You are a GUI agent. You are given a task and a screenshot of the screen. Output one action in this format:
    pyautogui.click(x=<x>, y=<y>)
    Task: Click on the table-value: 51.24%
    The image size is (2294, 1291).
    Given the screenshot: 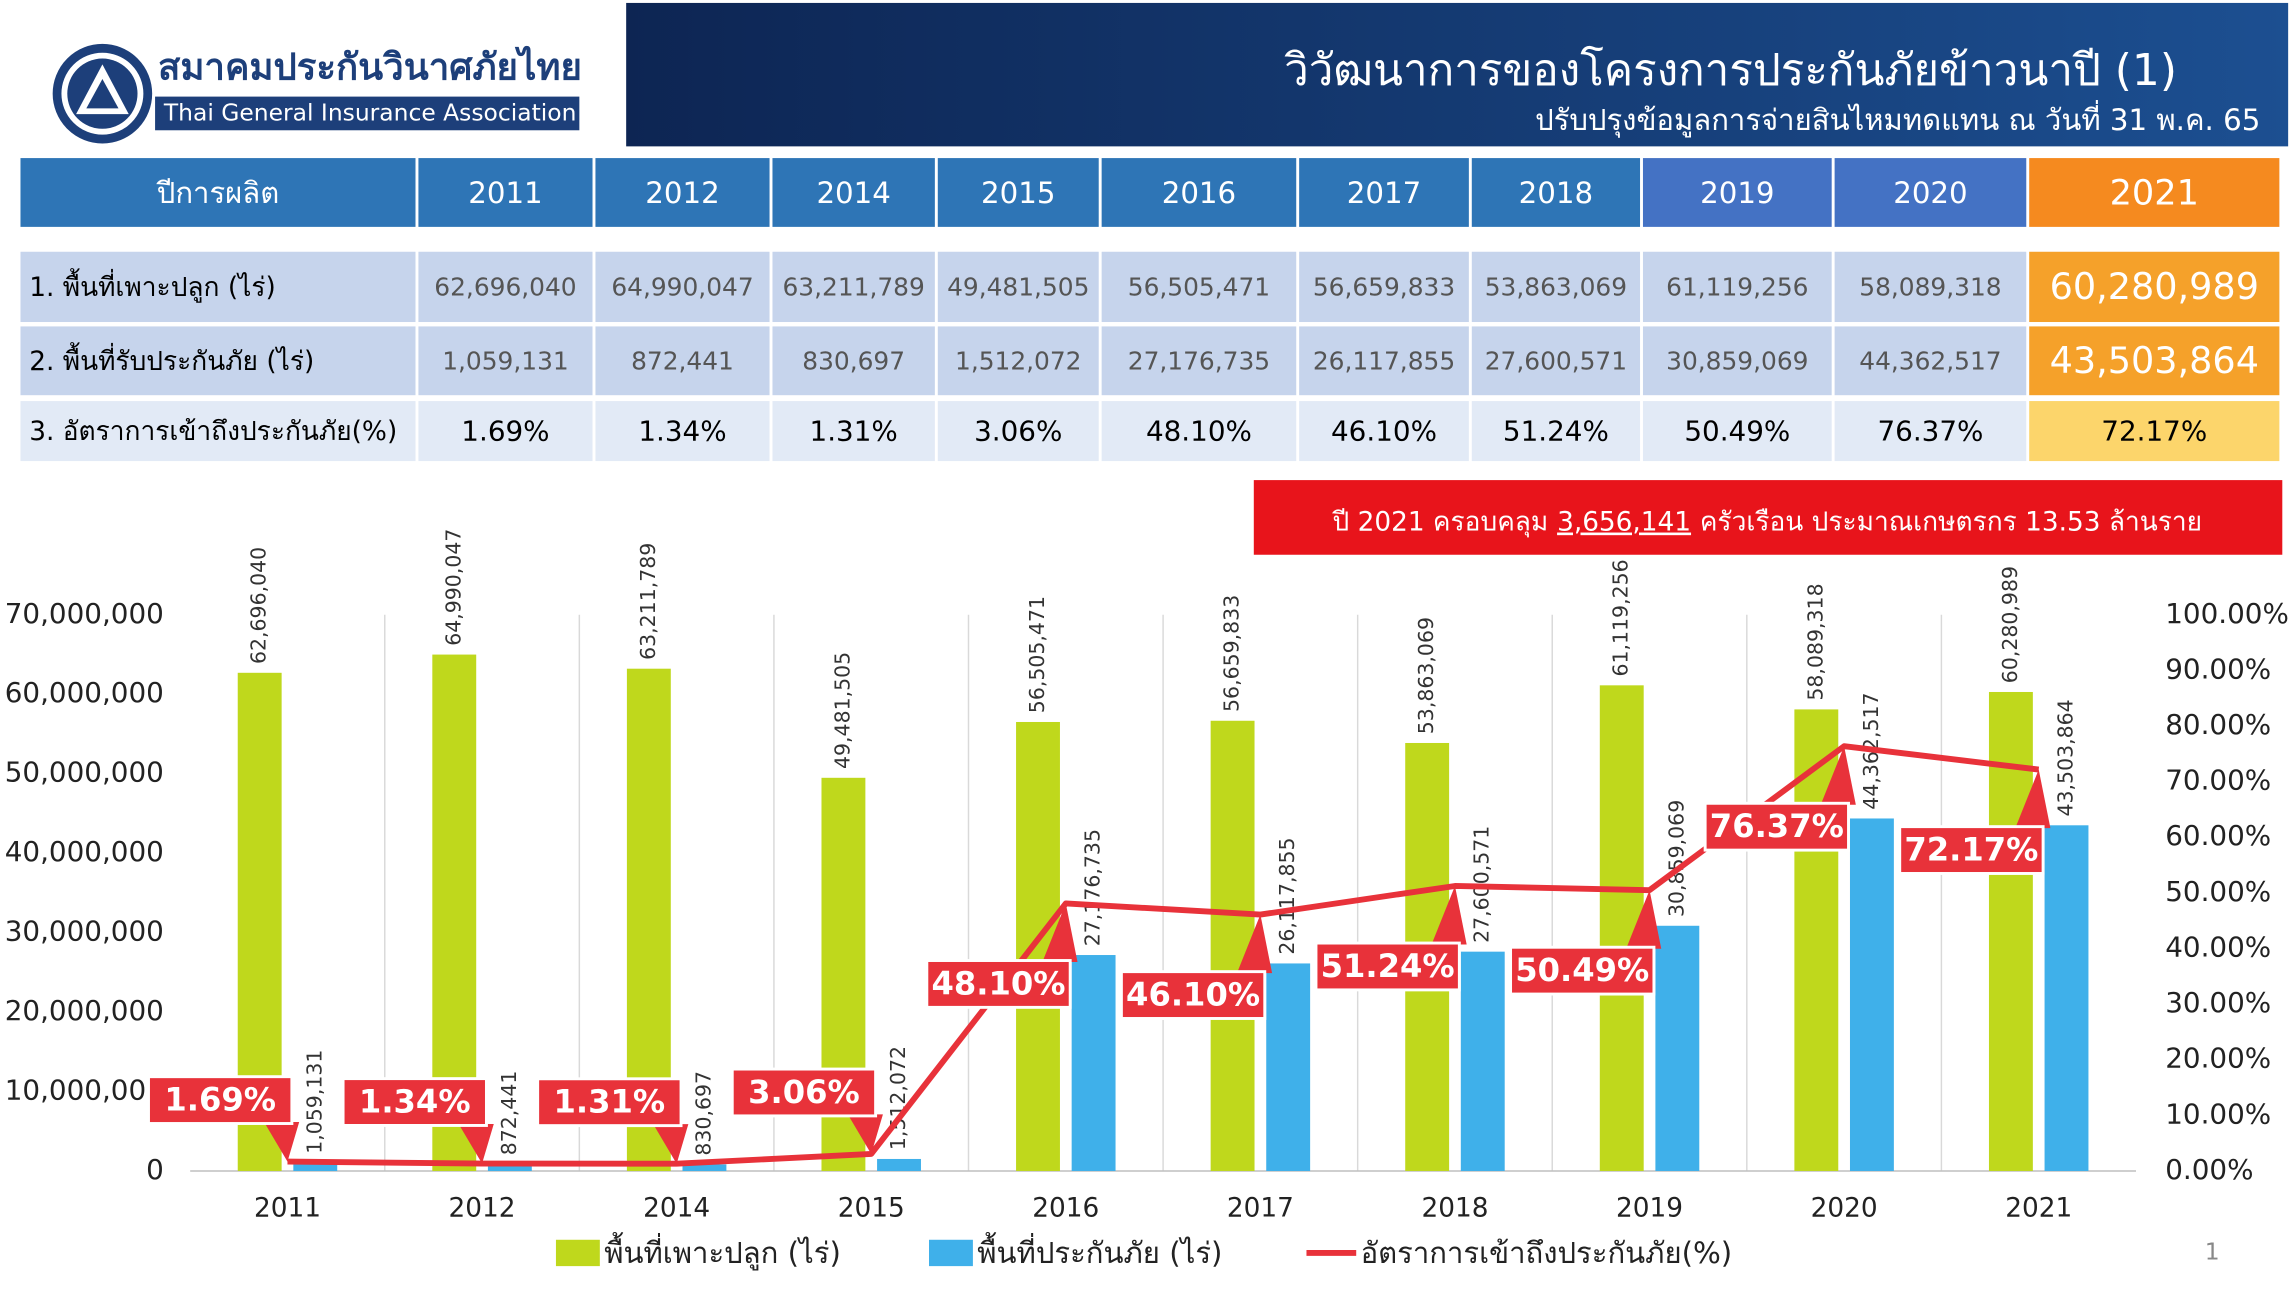 What is the action you would take?
    pyautogui.click(x=1556, y=431)
    